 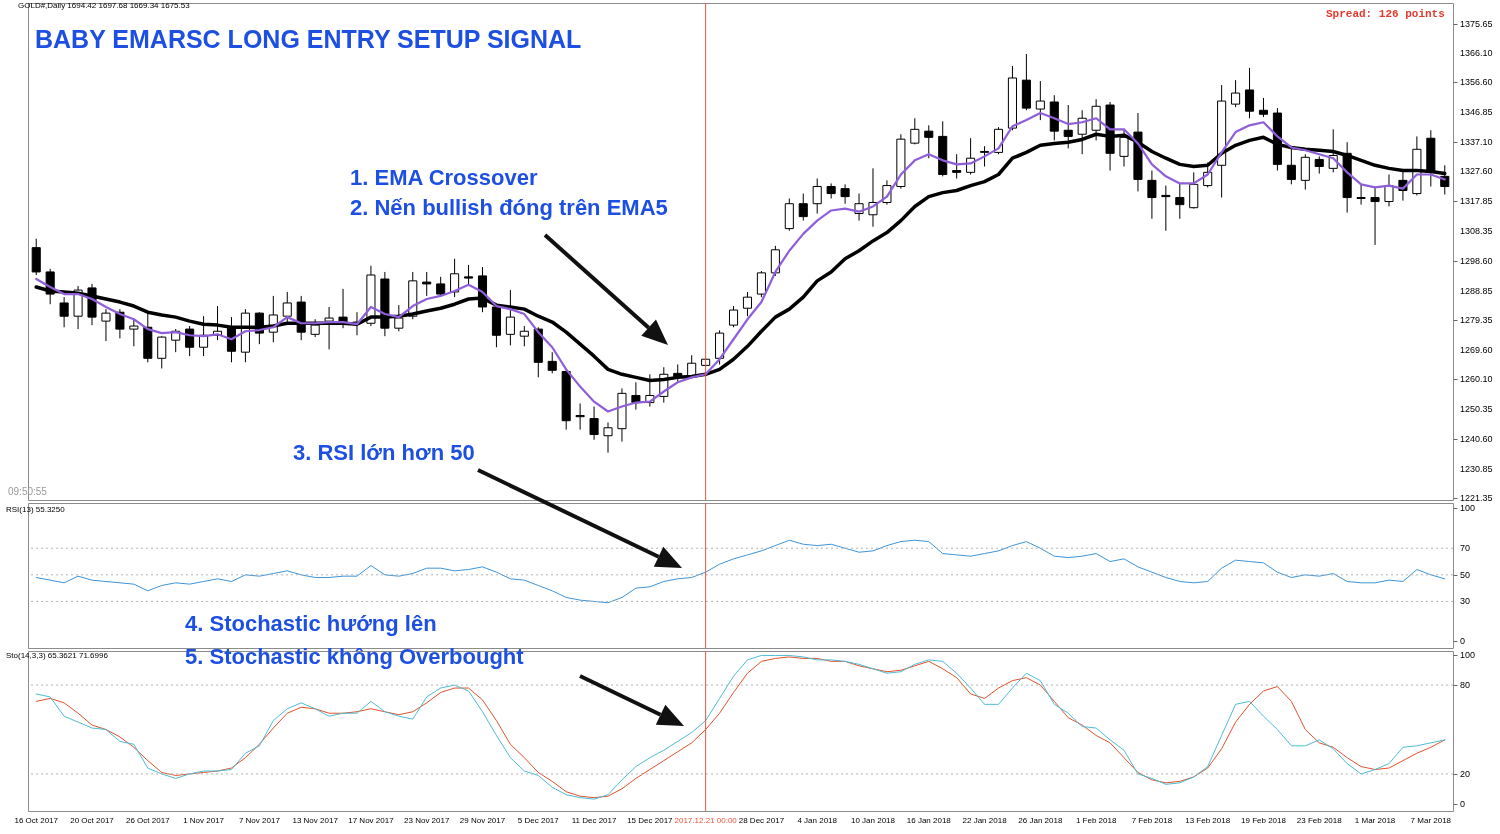 I want to click on annotation: 2. Nến bullish đóng trên EMA5, so click(x=509, y=208).